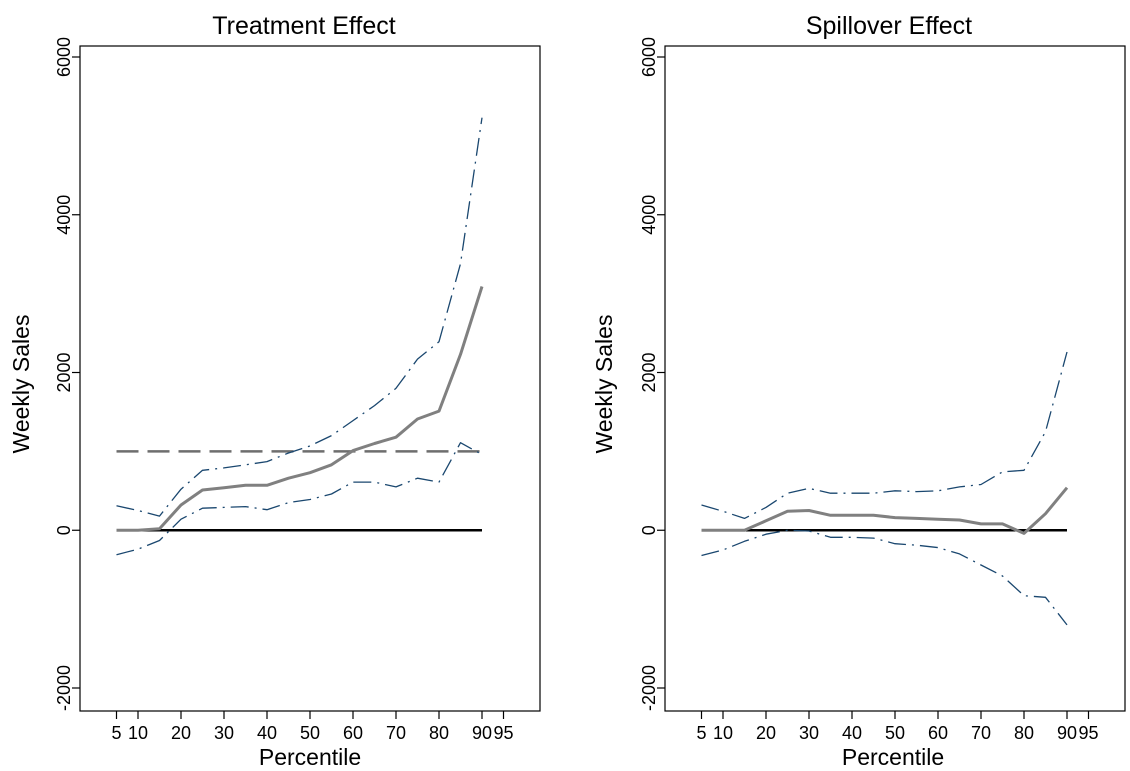 The height and width of the screenshot is (771, 1130). I want to click on chart-title: Treatment Effect, so click(303, 26).